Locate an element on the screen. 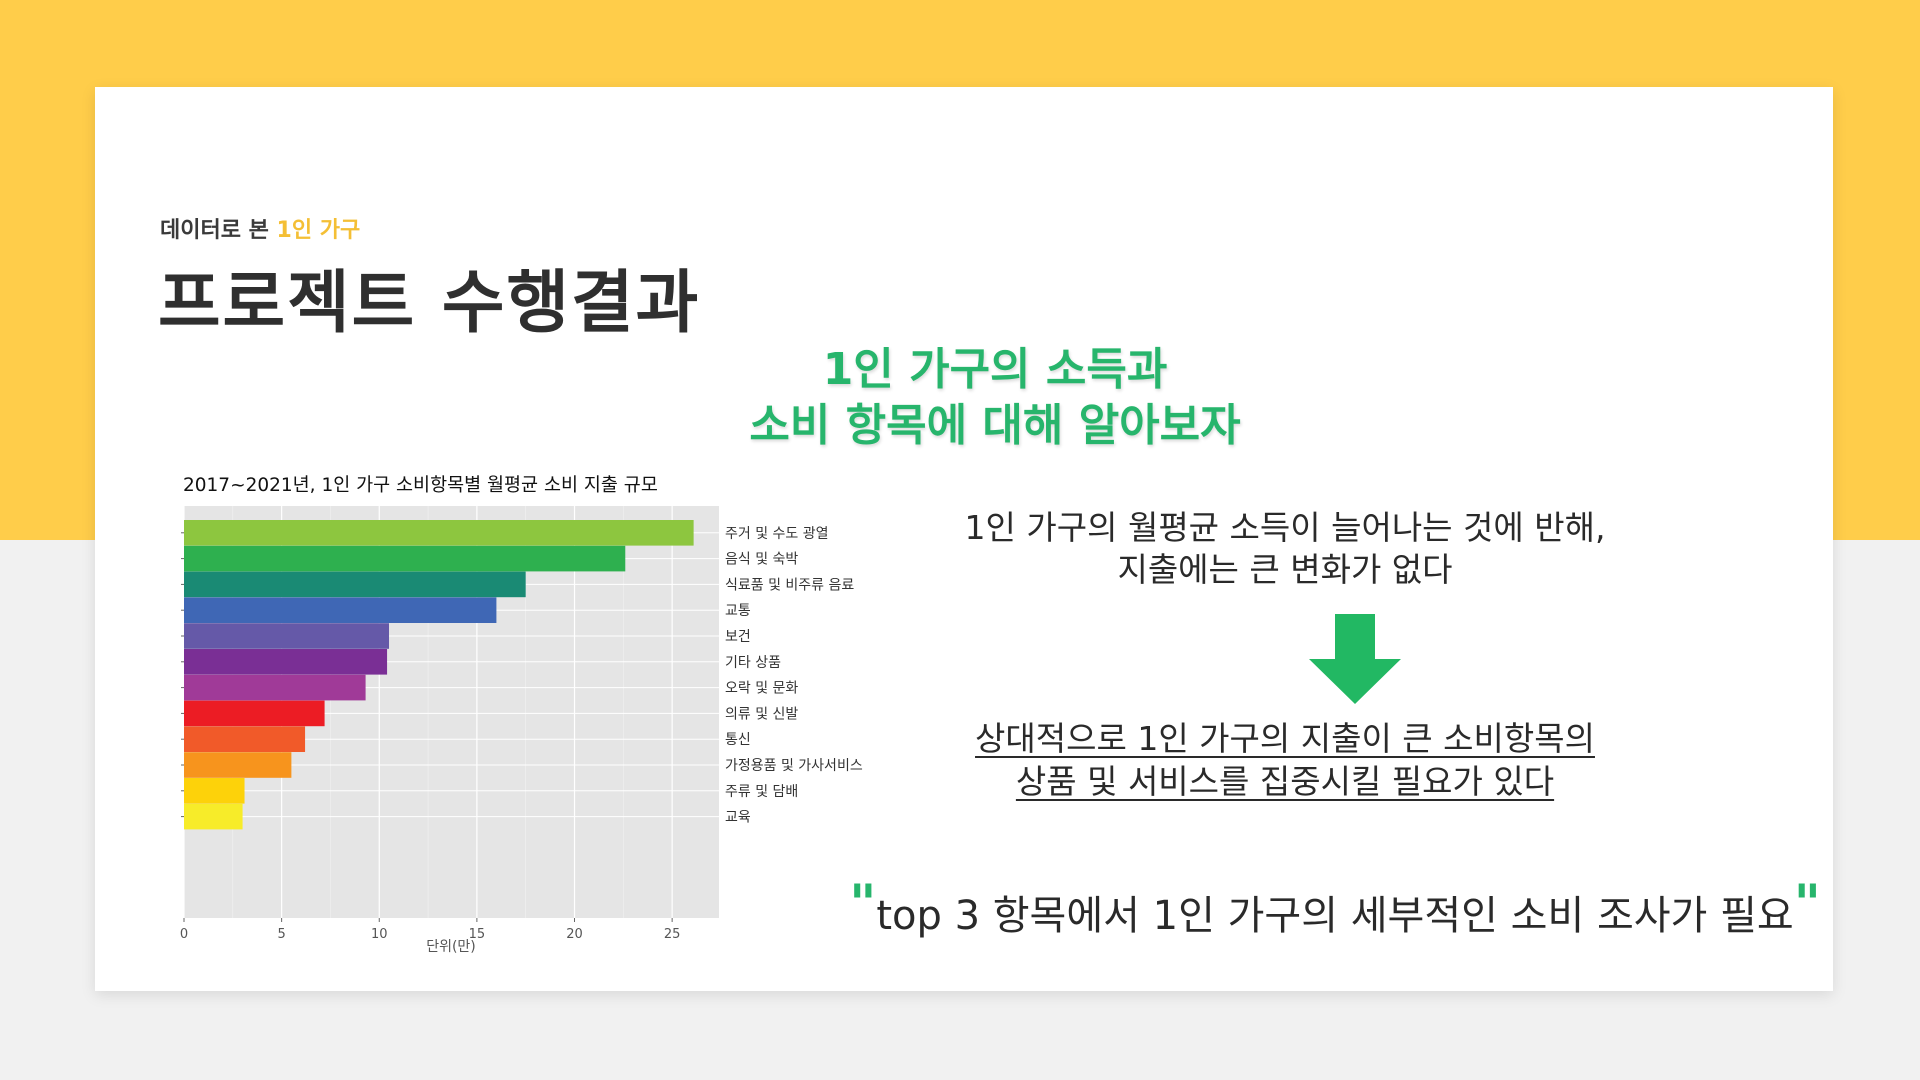 The height and width of the screenshot is (1080, 1920). x-tick-label: 10 is located at coordinates (379, 934).